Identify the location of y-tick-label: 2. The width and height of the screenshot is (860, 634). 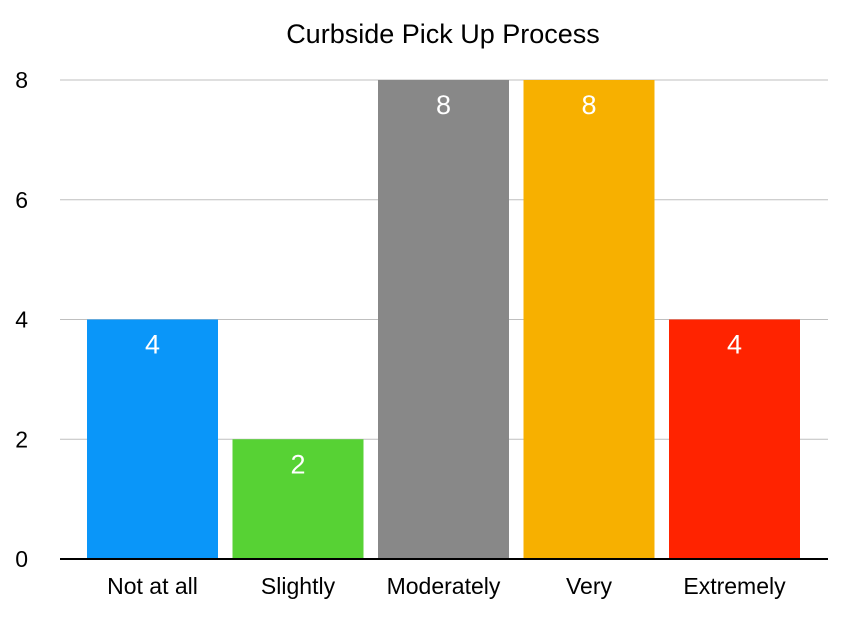
(21, 439).